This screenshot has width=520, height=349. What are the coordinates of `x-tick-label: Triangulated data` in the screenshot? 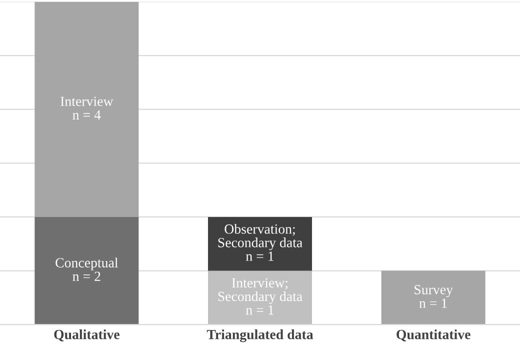 It's located at (260, 335).